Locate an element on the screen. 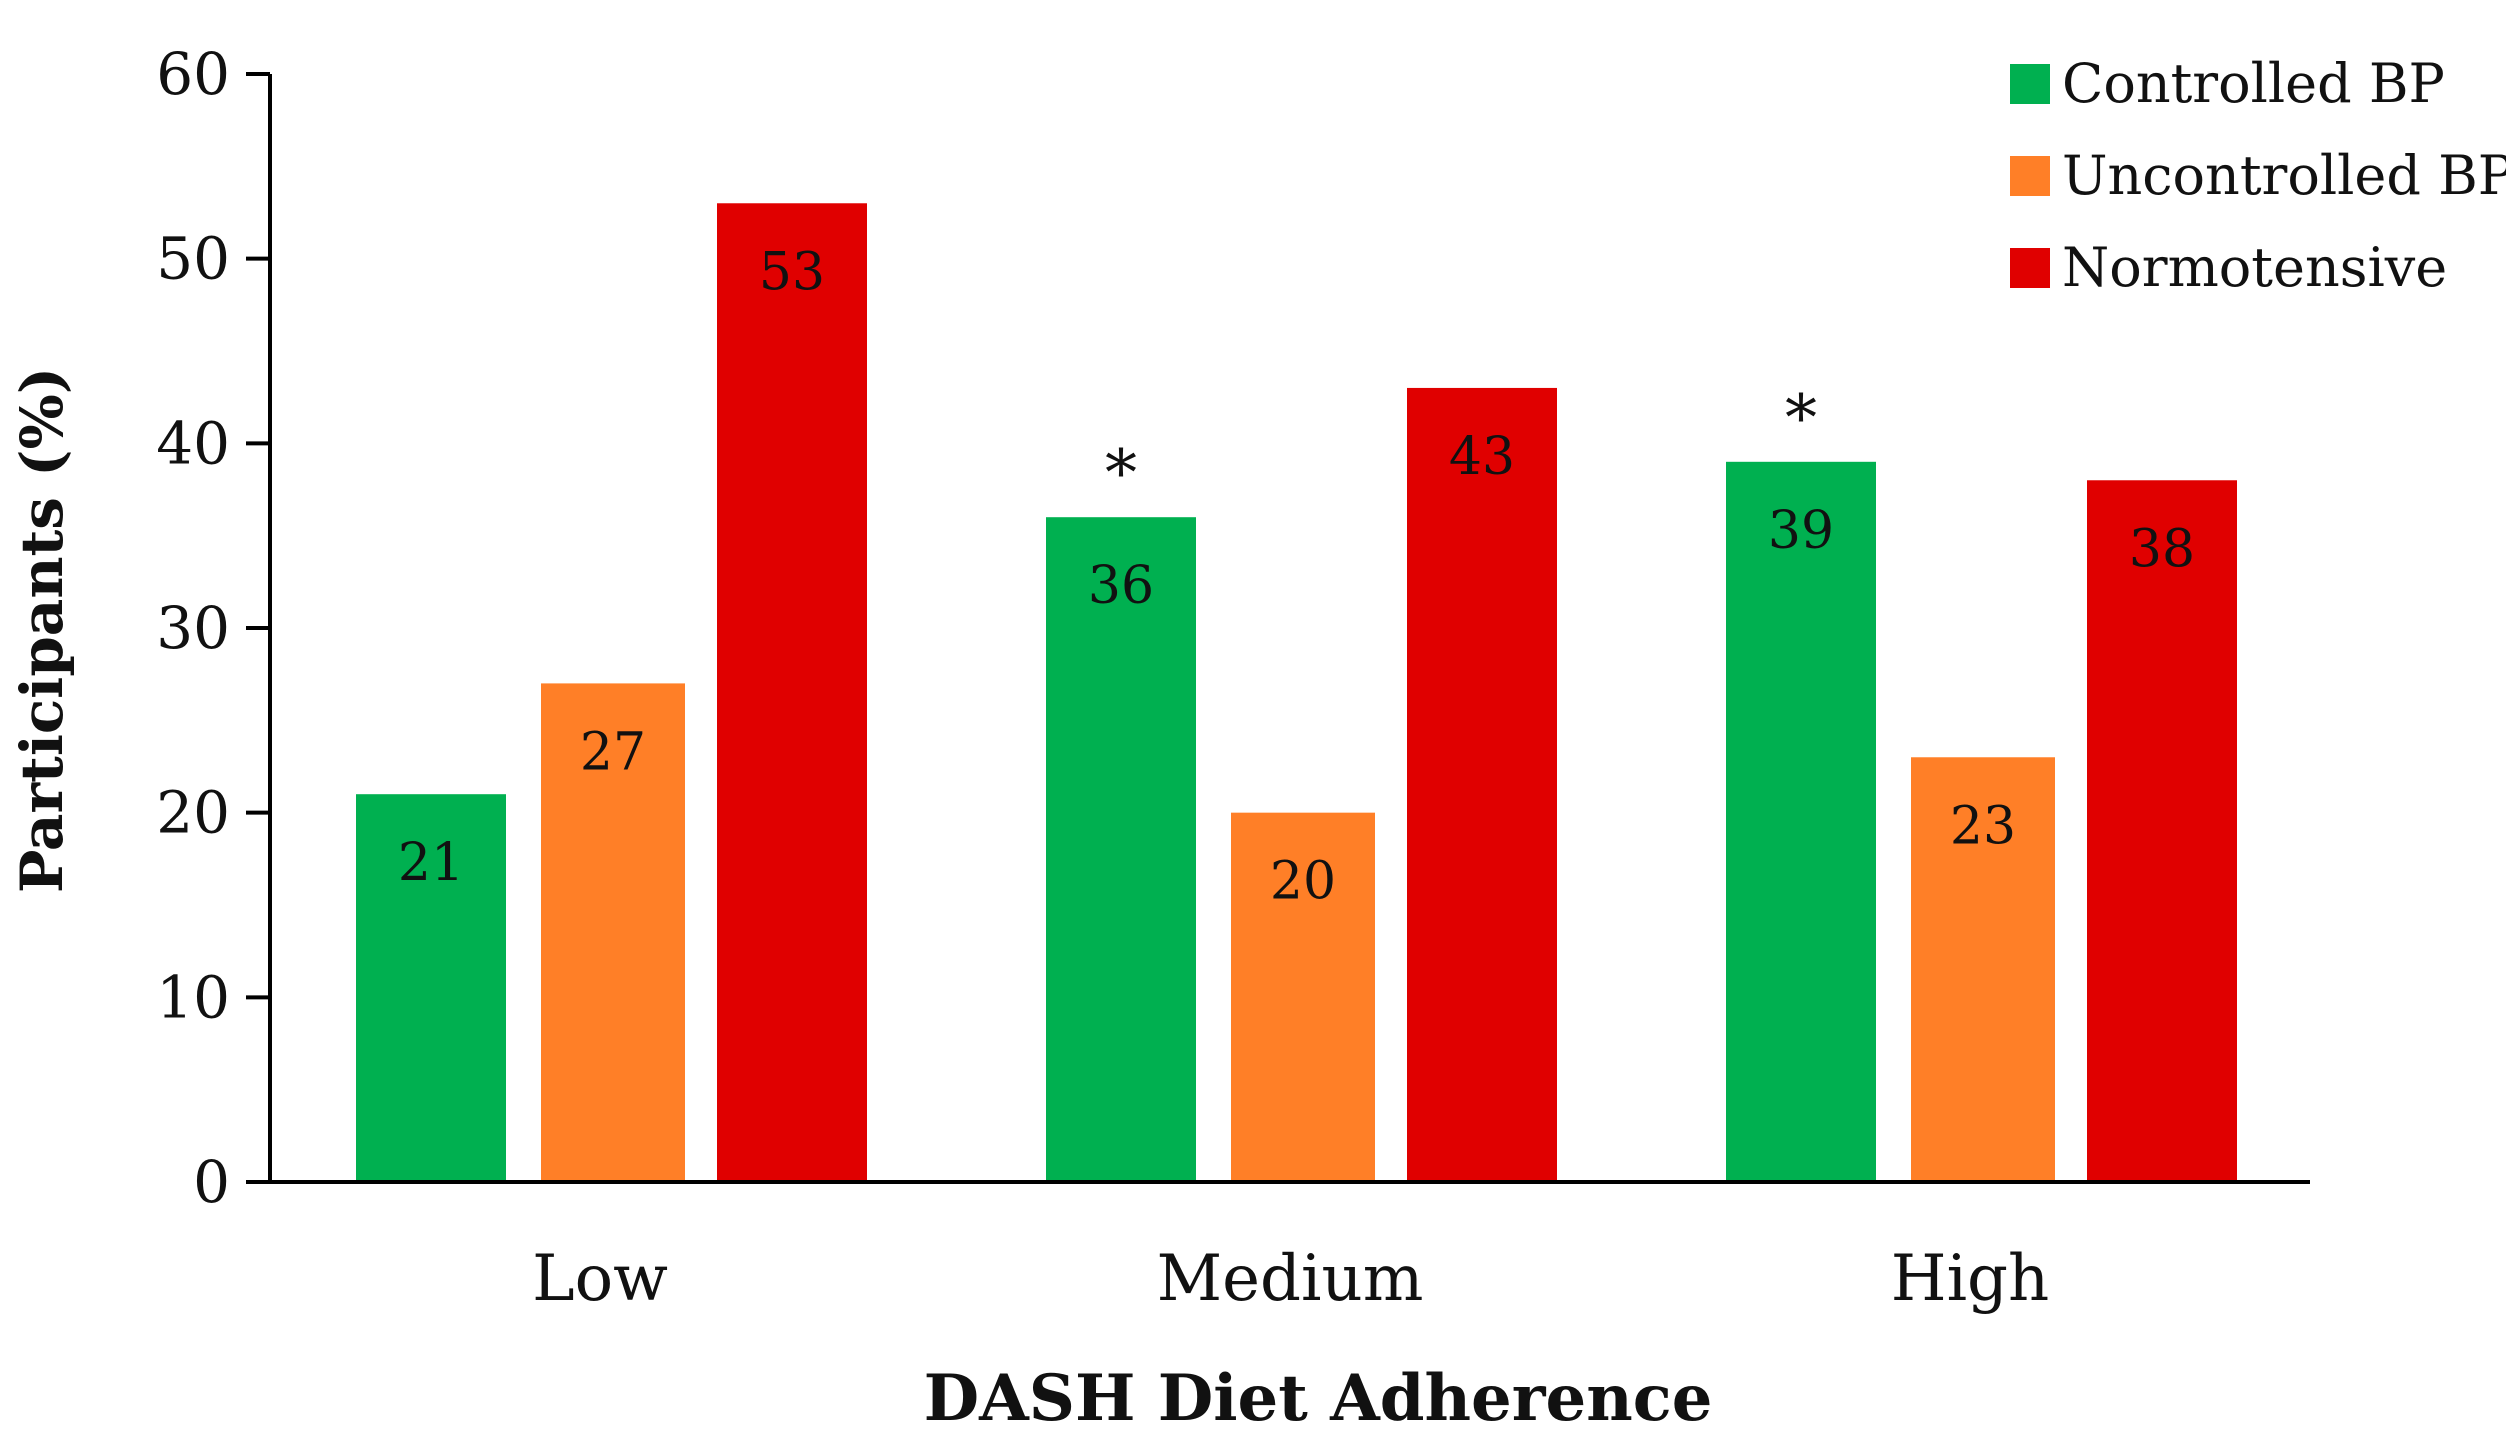 The height and width of the screenshot is (1444, 2506). x-tick-label: Medium is located at coordinates (1290, 1279).